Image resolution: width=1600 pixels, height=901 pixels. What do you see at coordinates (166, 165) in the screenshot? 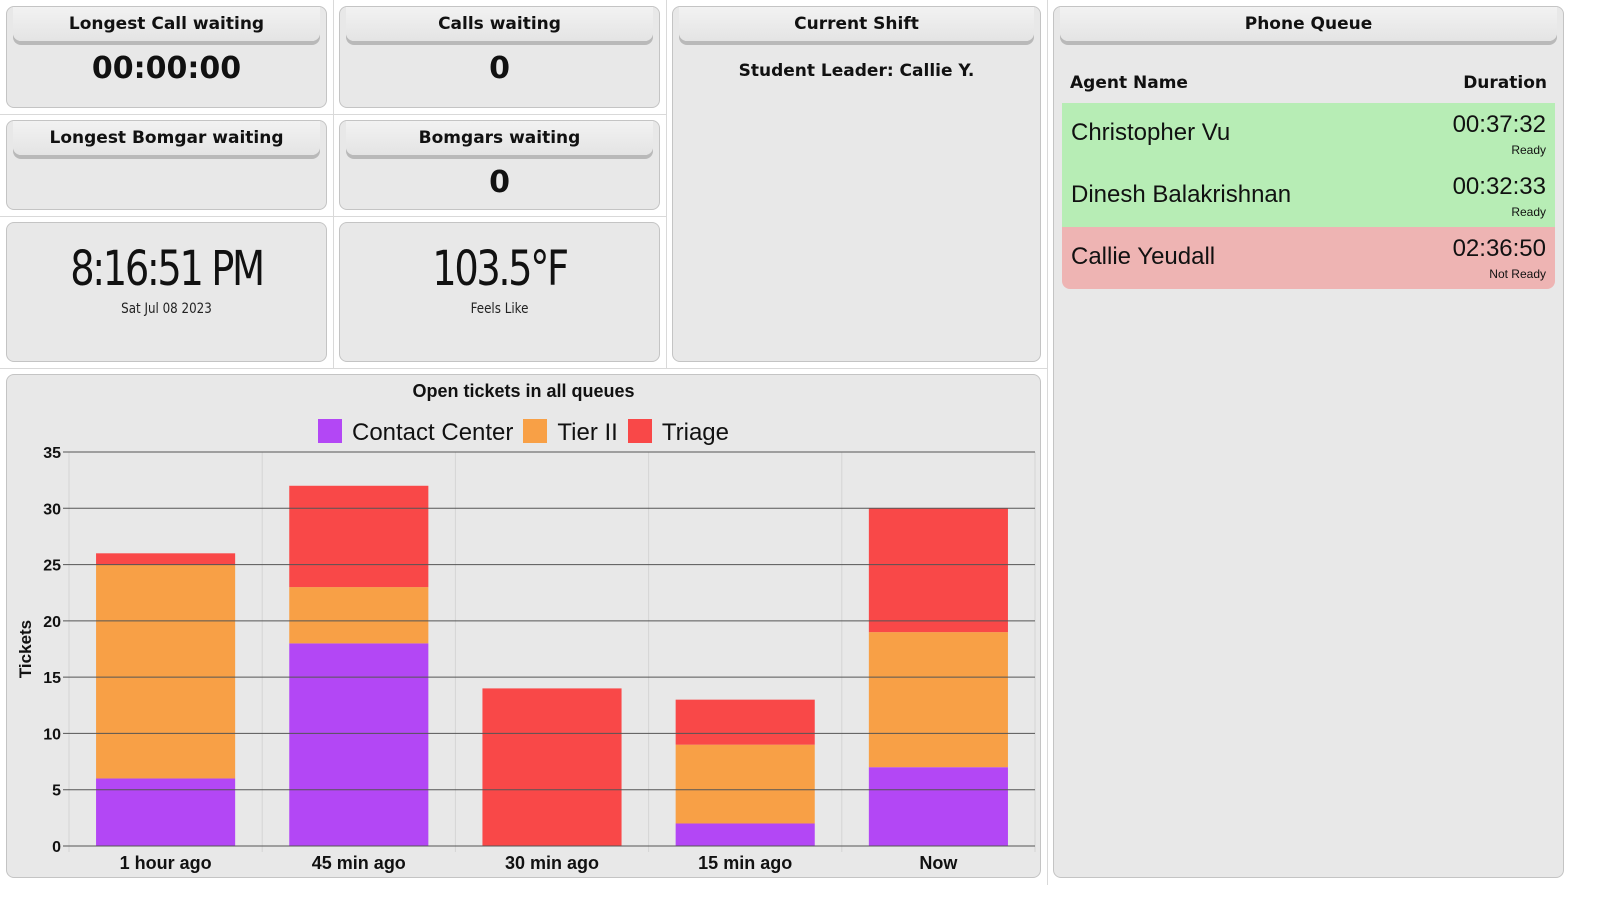
I see `longest-bomgar-widget: Longest Bomgar waiting` at bounding box center [166, 165].